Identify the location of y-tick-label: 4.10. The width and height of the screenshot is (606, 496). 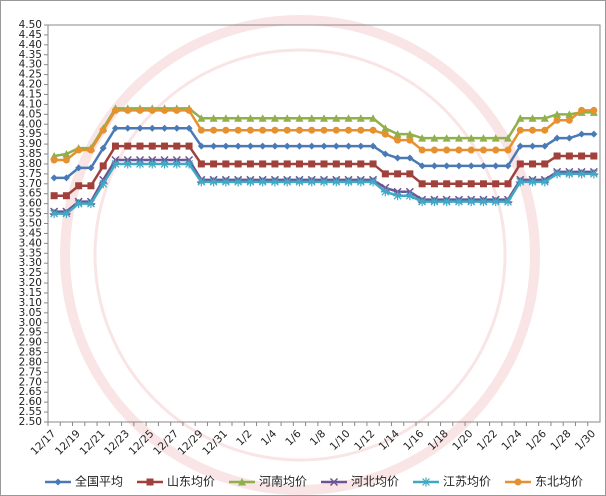
(30, 104).